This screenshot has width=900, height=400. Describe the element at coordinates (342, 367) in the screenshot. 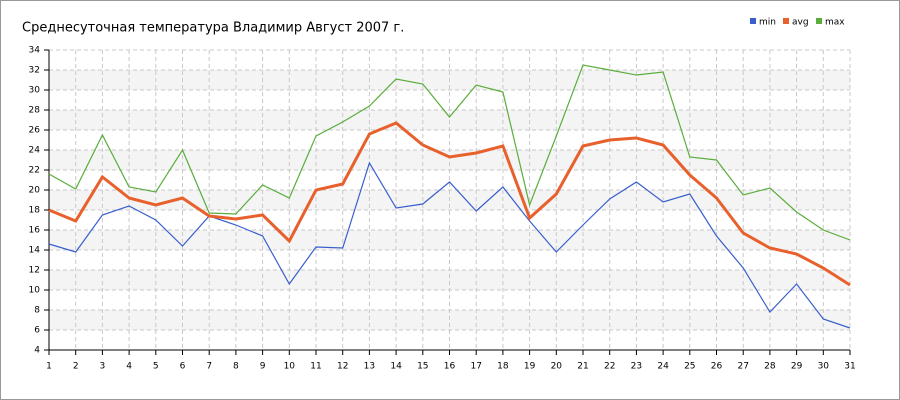

I see `x-tick-label: 12` at that location.